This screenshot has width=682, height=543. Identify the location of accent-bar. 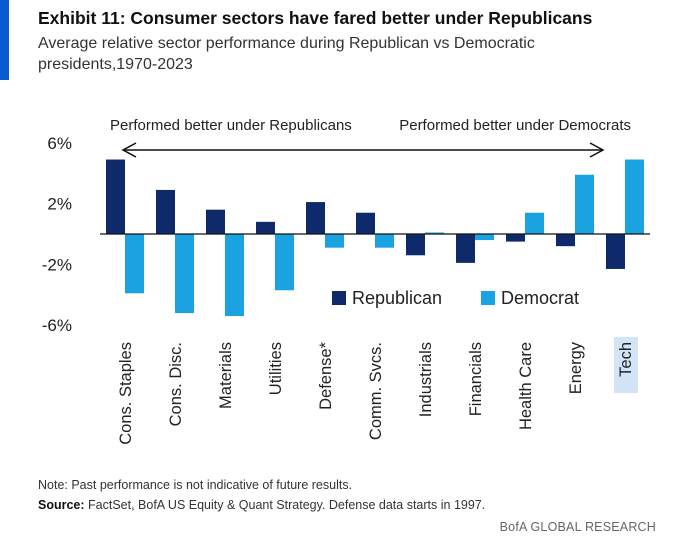
(4, 40).